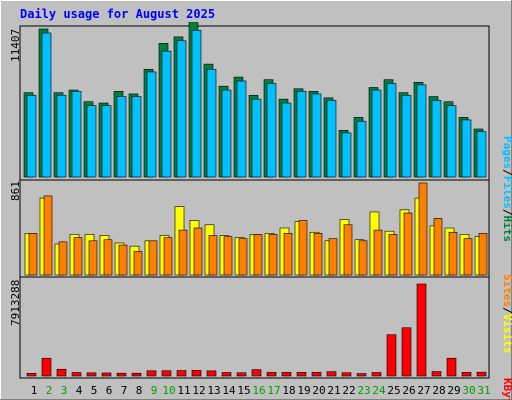 The height and width of the screenshot is (400, 512). Describe the element at coordinates (423, 390) in the screenshot. I see `day-label: 27` at that location.